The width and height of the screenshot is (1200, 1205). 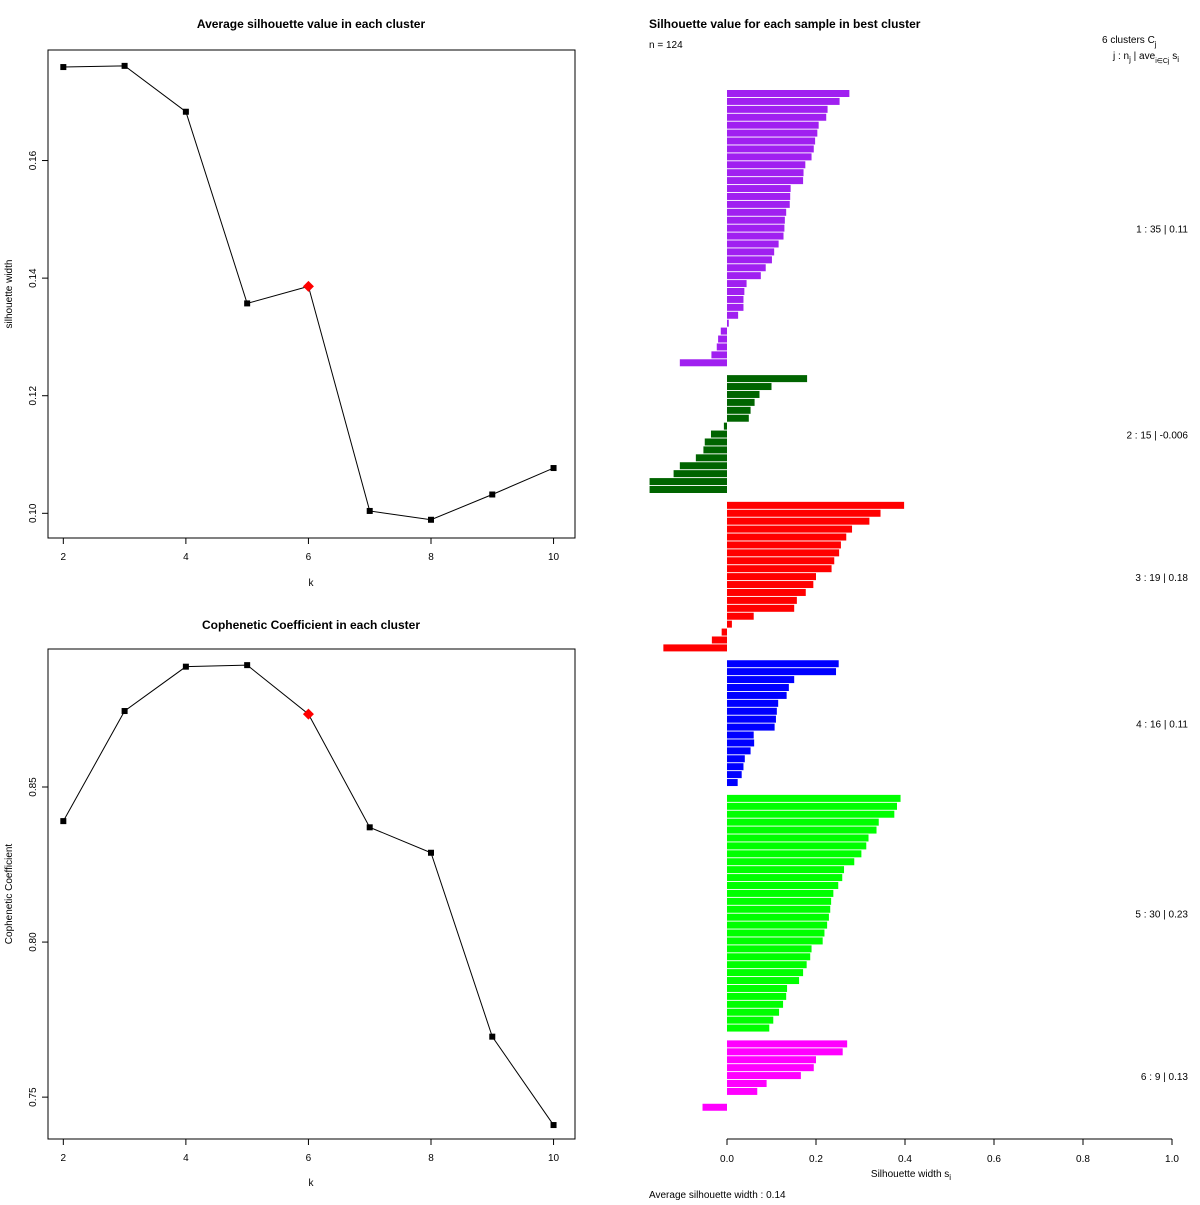 What do you see at coordinates (554, 1158) in the screenshot?
I see `chart2-x-tick-label: 10` at bounding box center [554, 1158].